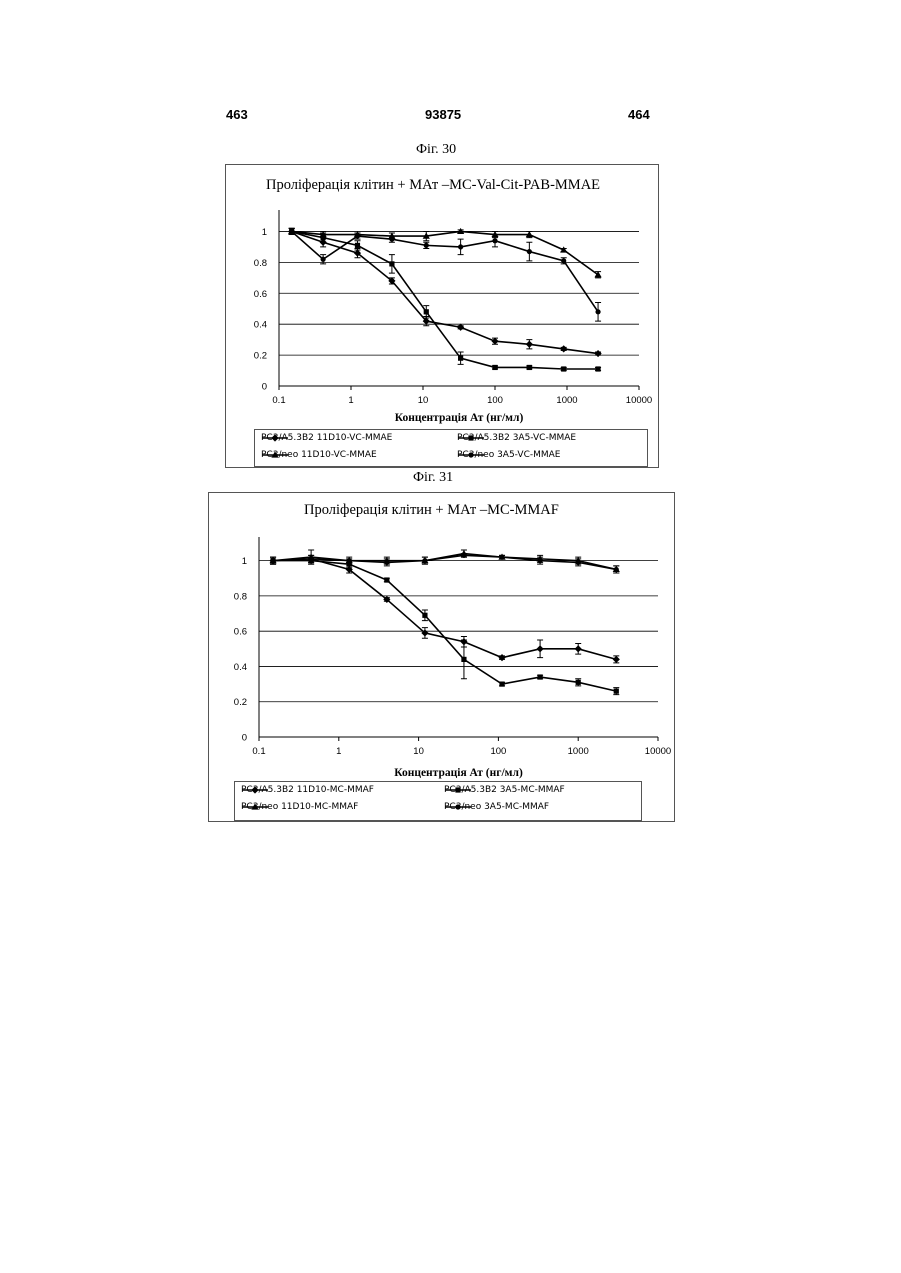 This screenshot has height=1273, width=901. Describe the element at coordinates (244, 561) in the screenshot. I see `chart2-y-tick-label: 1` at that location.